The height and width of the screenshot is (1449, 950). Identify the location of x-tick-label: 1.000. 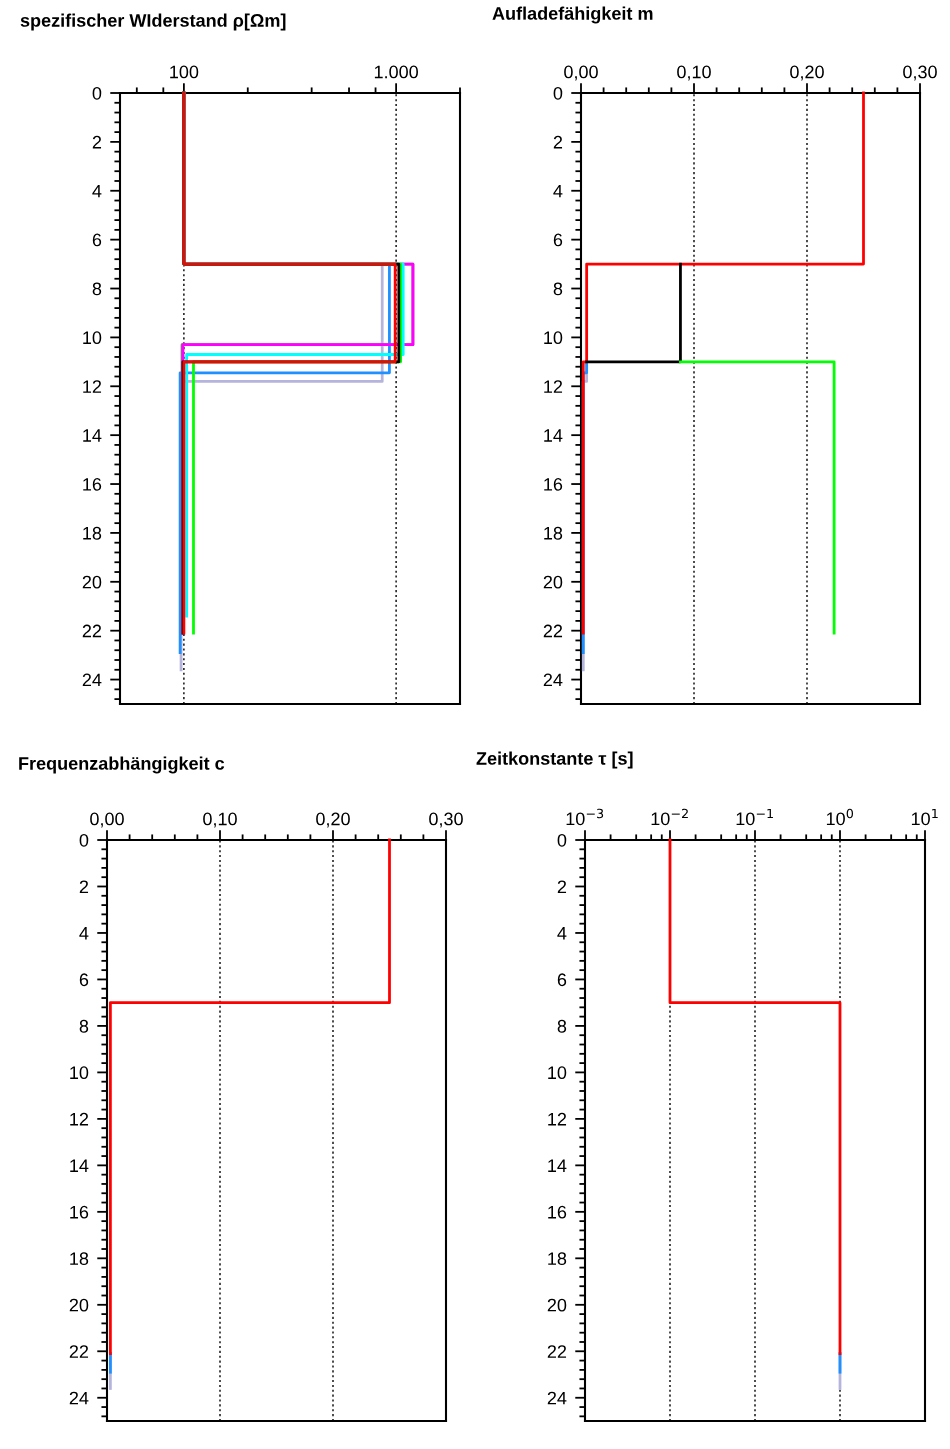
(396, 72).